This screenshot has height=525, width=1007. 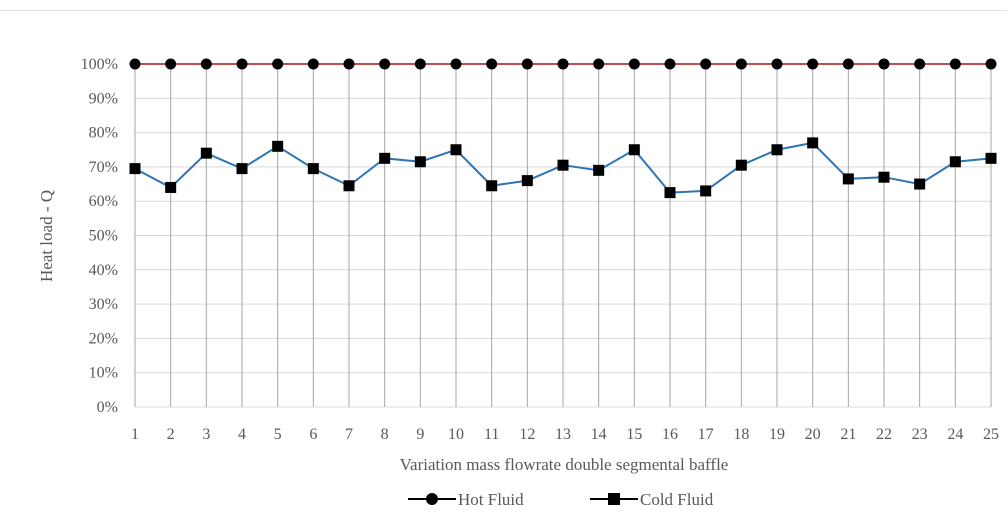 I want to click on y-tick-label: 90%, so click(x=103, y=98).